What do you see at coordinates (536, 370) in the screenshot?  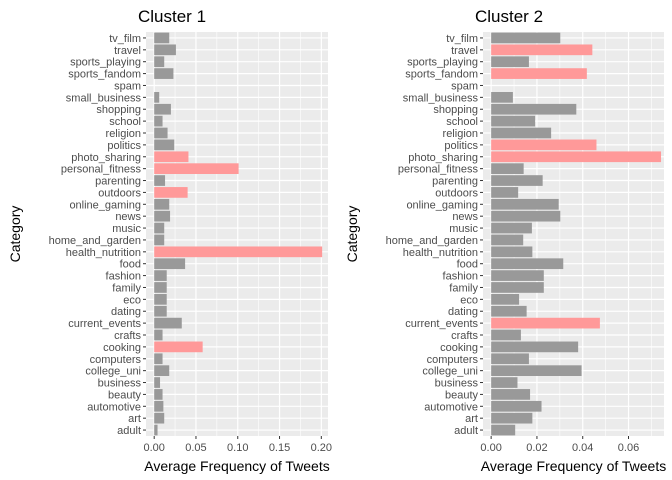 I see `bar-college_uni` at bounding box center [536, 370].